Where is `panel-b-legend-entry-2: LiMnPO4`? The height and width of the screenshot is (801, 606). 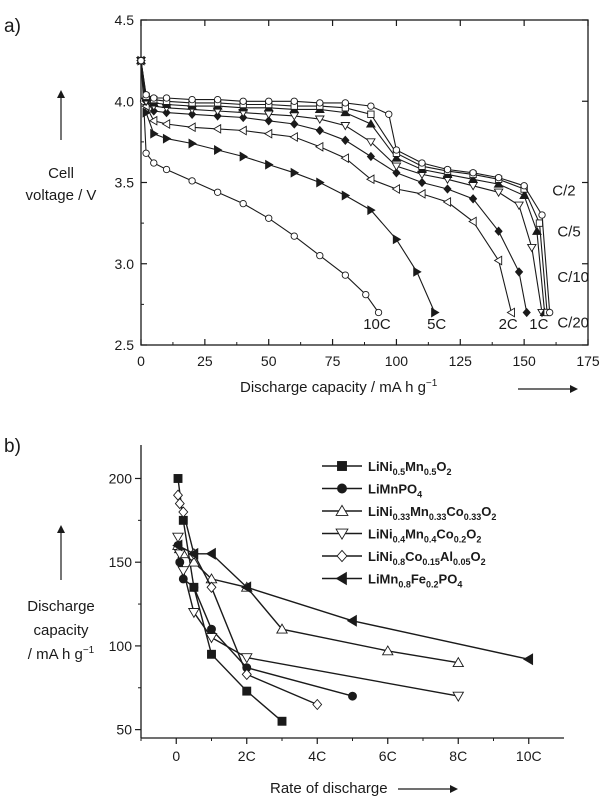
panel-b-legend-entry-2: LiMnPO4 is located at coordinates (372, 491).